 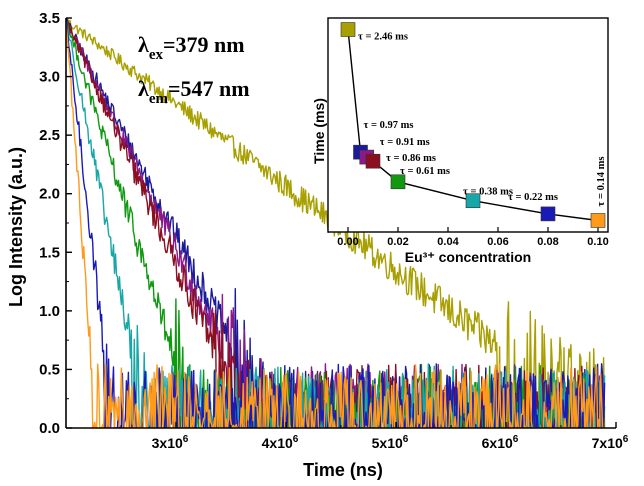 I want to click on y-axis-label: Log Intensity (a.u.), so click(x=16, y=227).